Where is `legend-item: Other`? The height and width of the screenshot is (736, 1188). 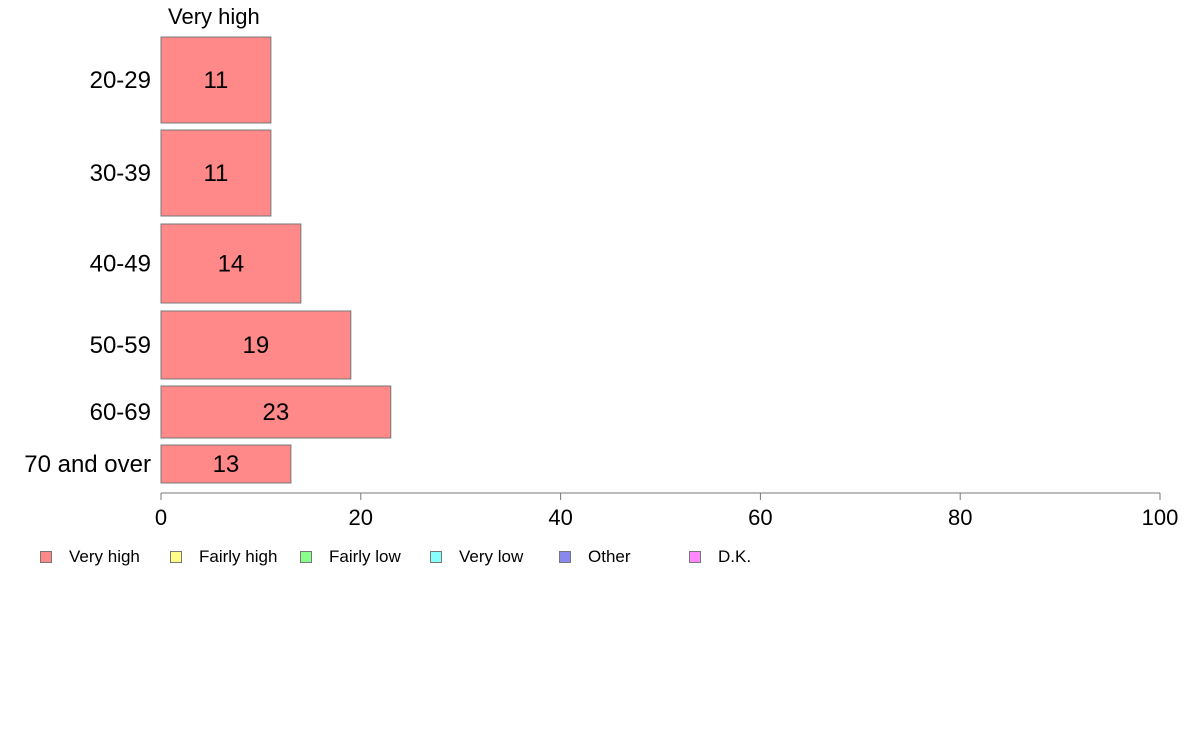 legend-item: Other is located at coordinates (595, 557).